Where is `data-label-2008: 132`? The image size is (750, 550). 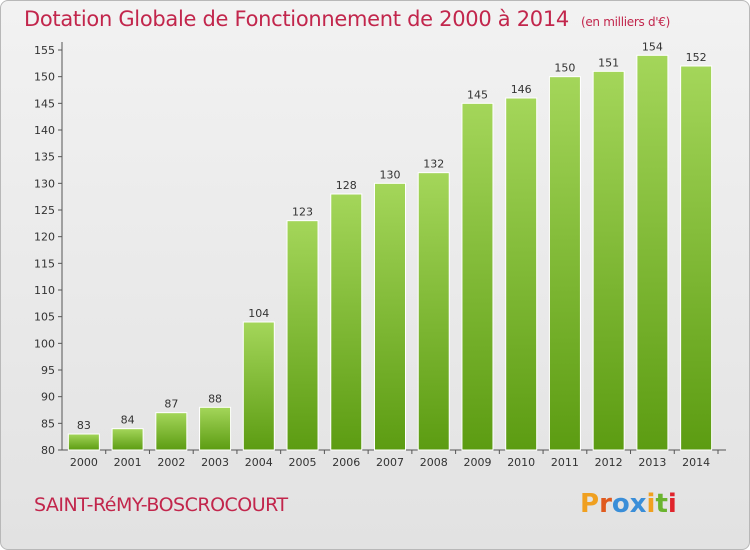 data-label-2008: 132 is located at coordinates (433, 164).